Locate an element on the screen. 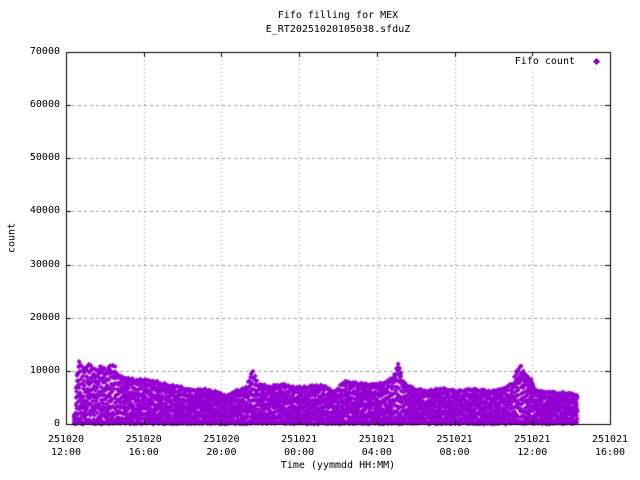 The width and height of the screenshot is (640, 480). x-tick-label: 251021 04:00 is located at coordinates (376, 446).